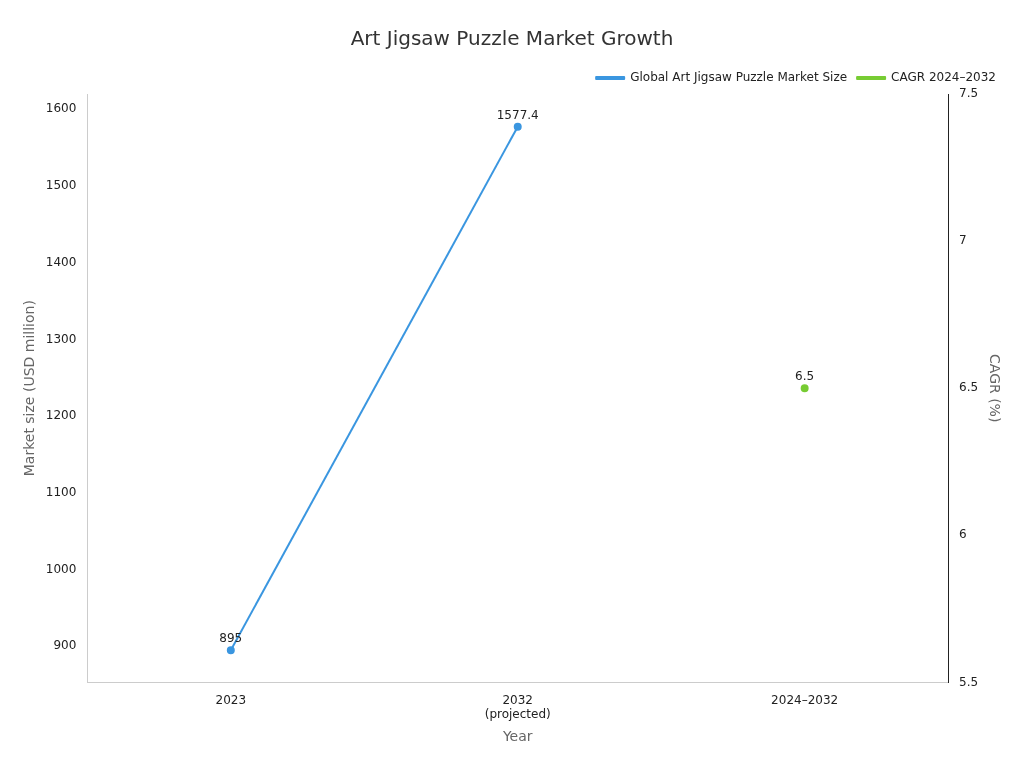 This screenshot has width=1024, height=768. What do you see at coordinates (61, 338) in the screenshot?
I see `y-tick-label: 1300` at bounding box center [61, 338].